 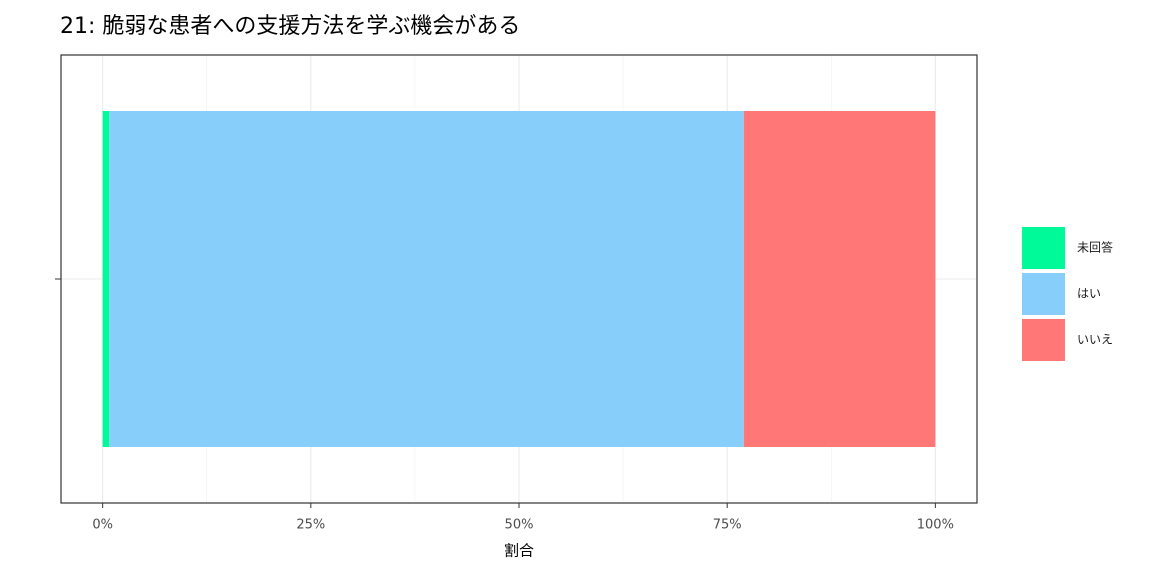 I want to click on x-axis-label: 割合, so click(x=519, y=551).